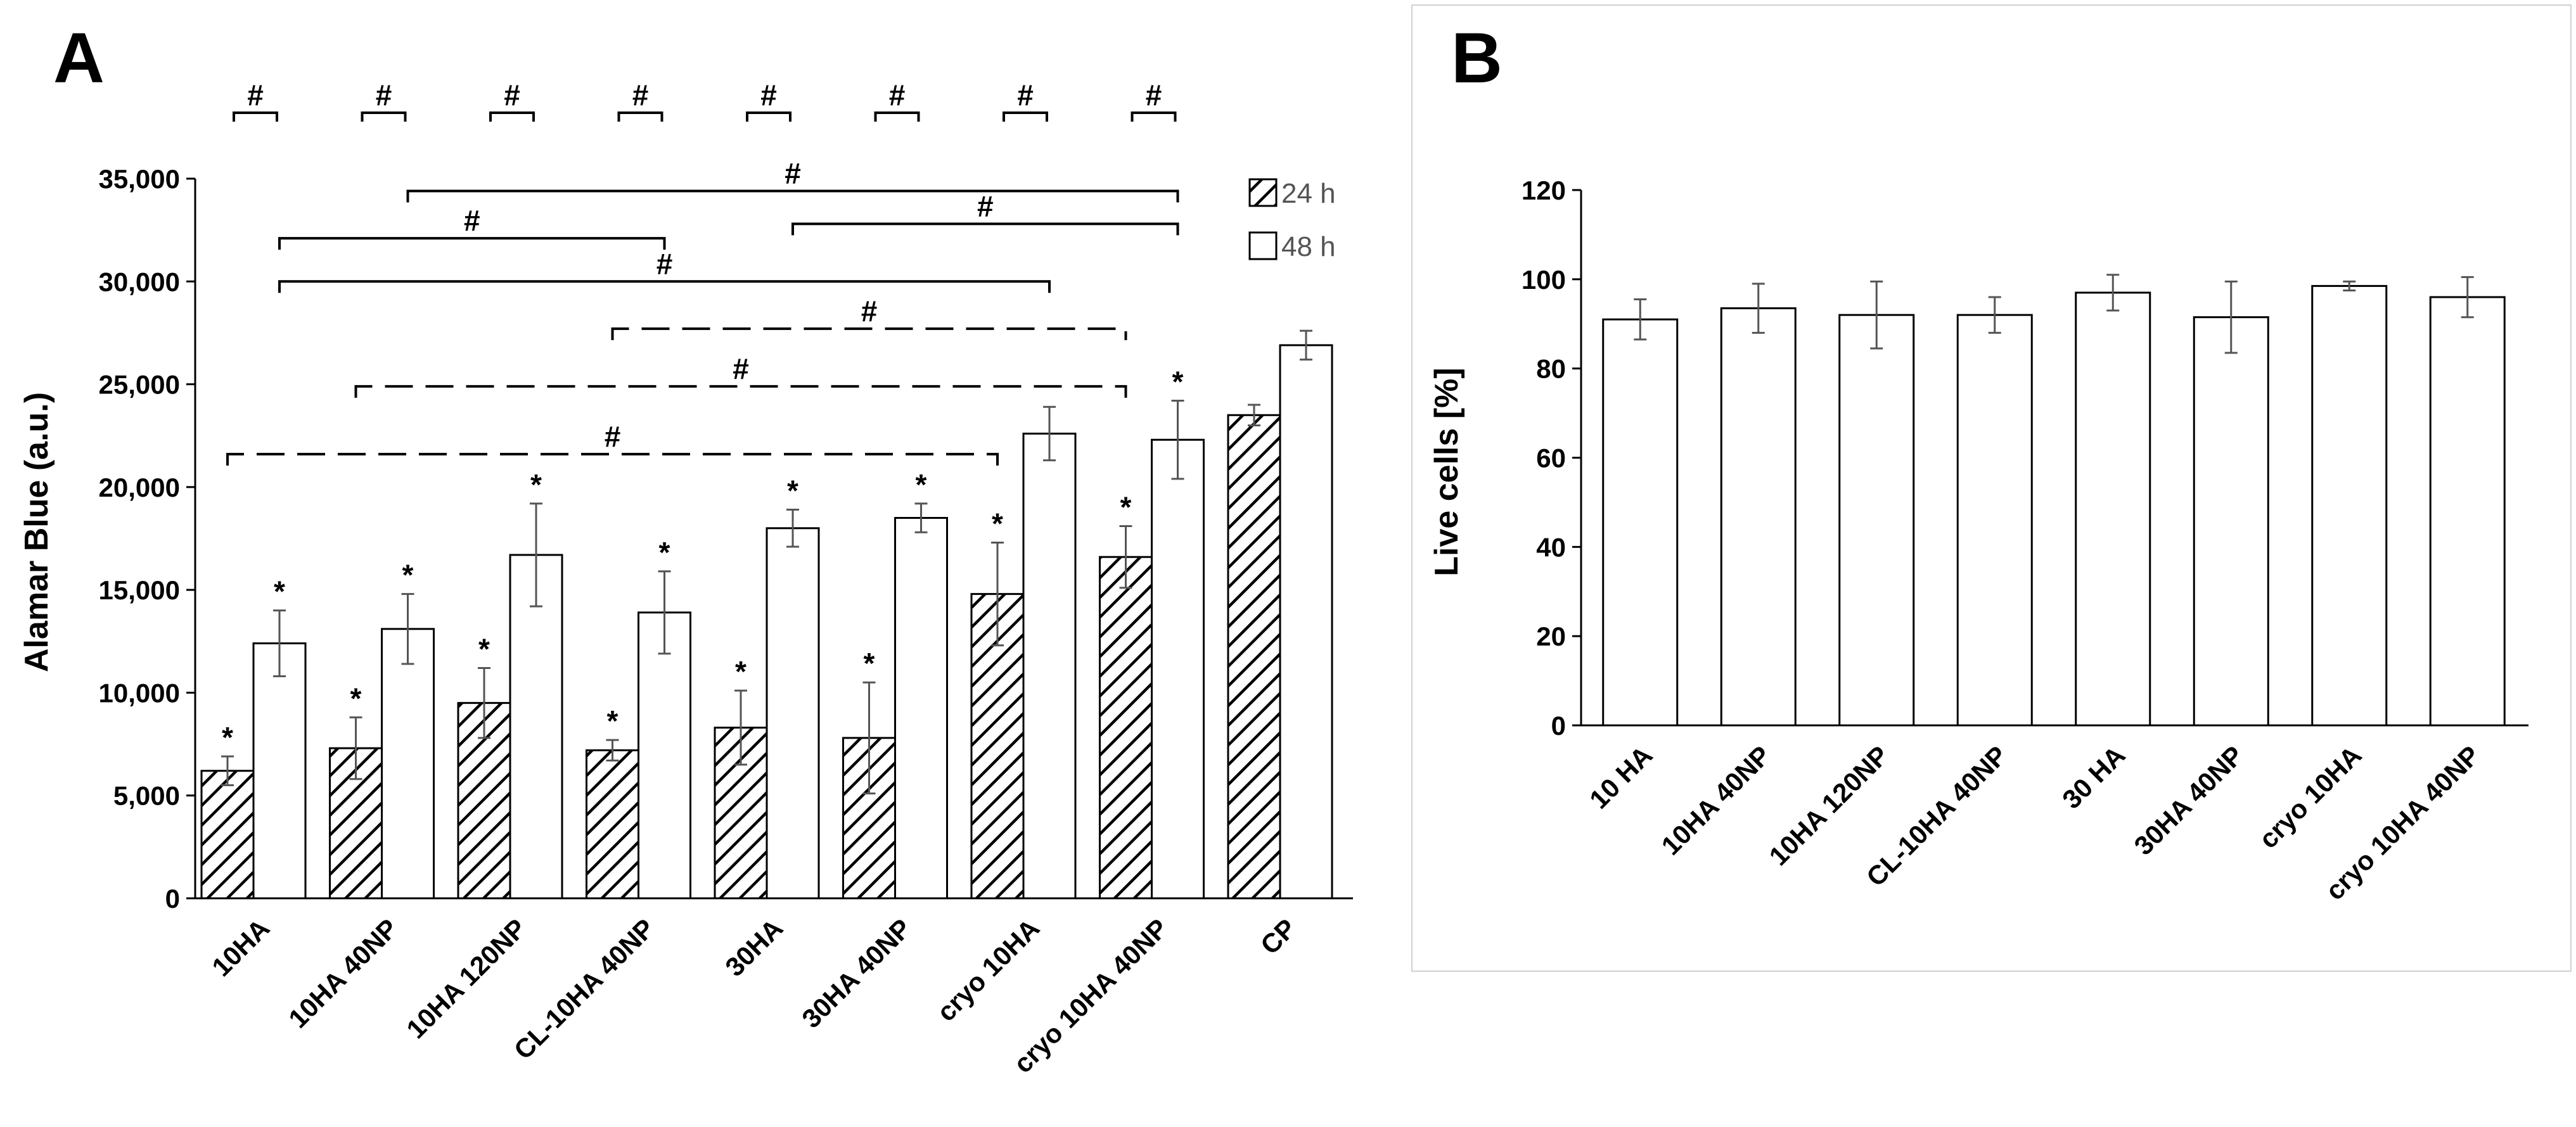  What do you see at coordinates (172, 899) in the screenshot?
I see `panel-a-y-tick-label: 0` at bounding box center [172, 899].